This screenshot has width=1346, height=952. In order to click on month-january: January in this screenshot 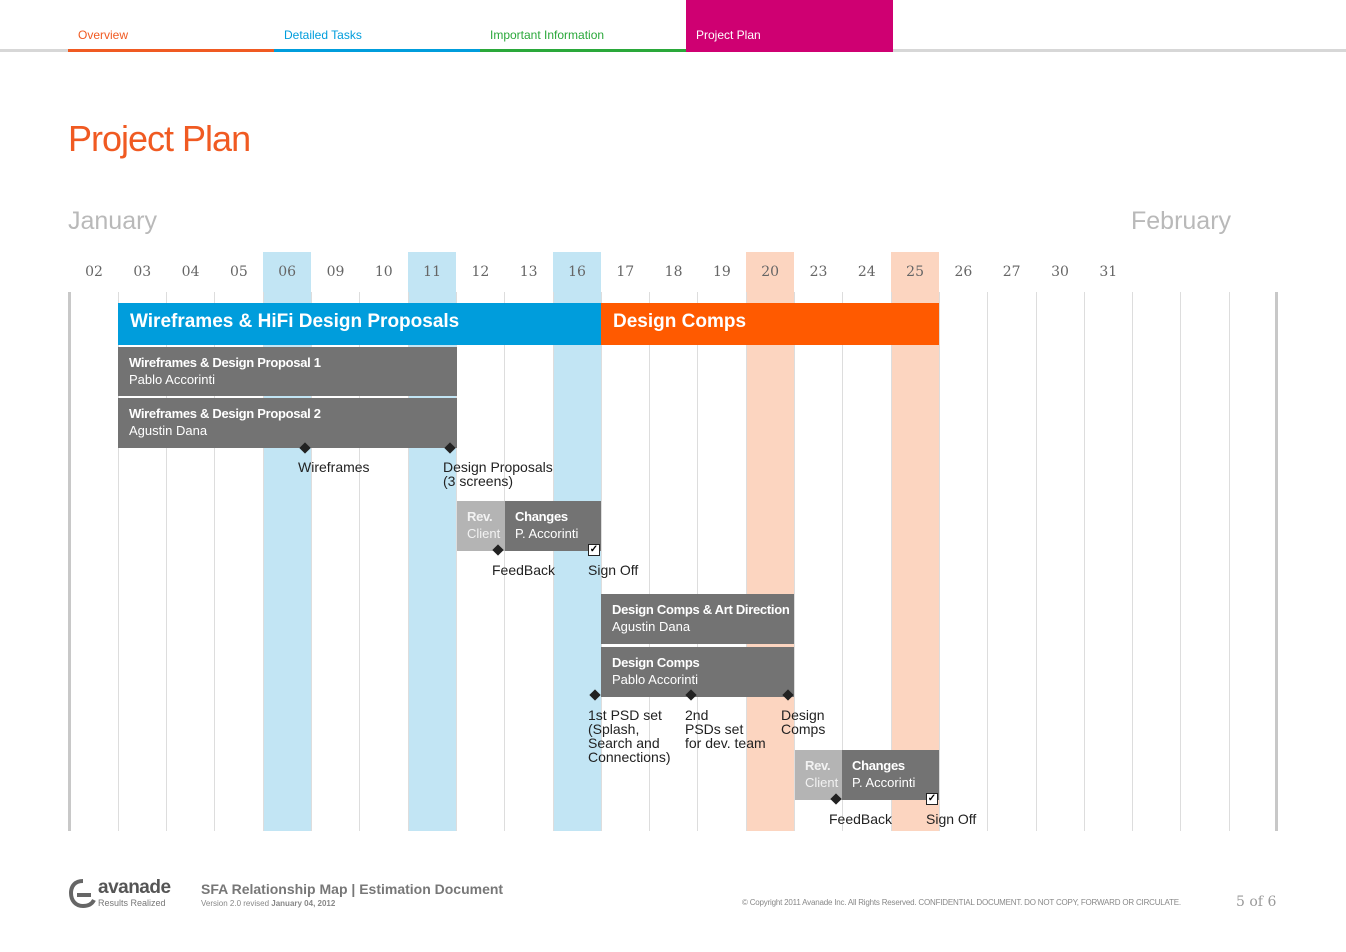, I will do `click(112, 221)`.